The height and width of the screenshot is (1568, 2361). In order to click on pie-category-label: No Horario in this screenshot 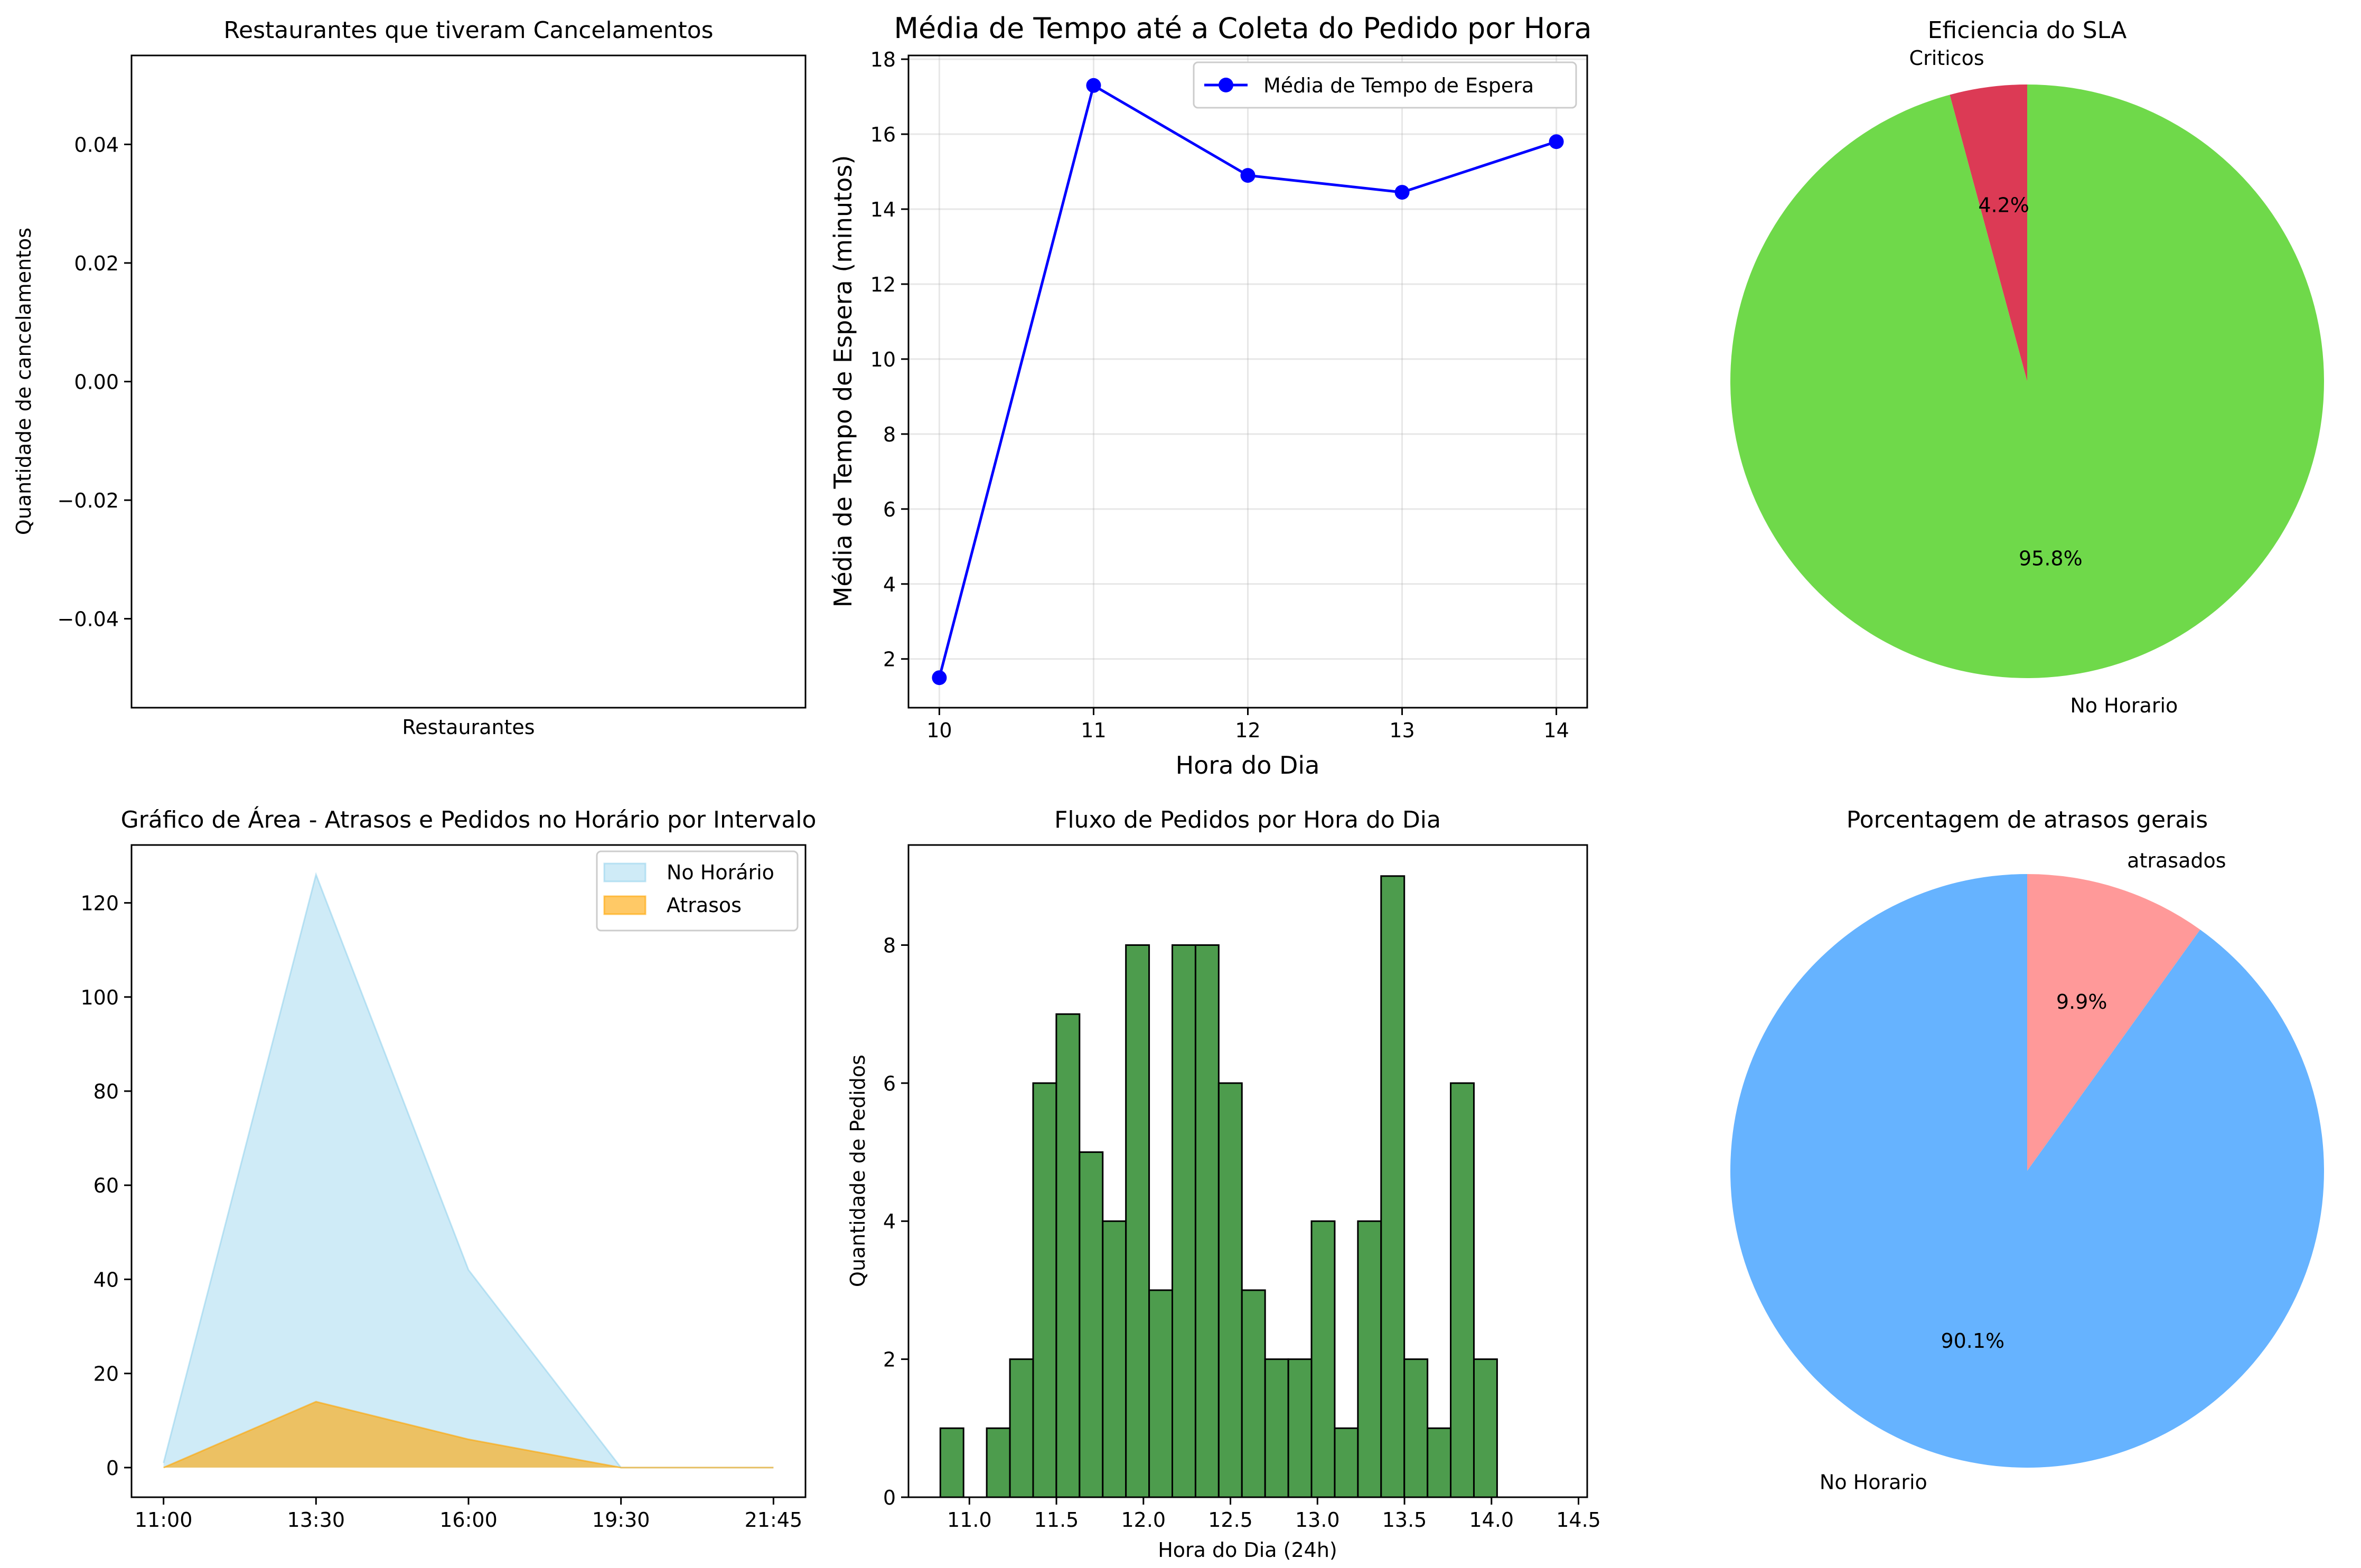, I will do `click(2124, 705)`.